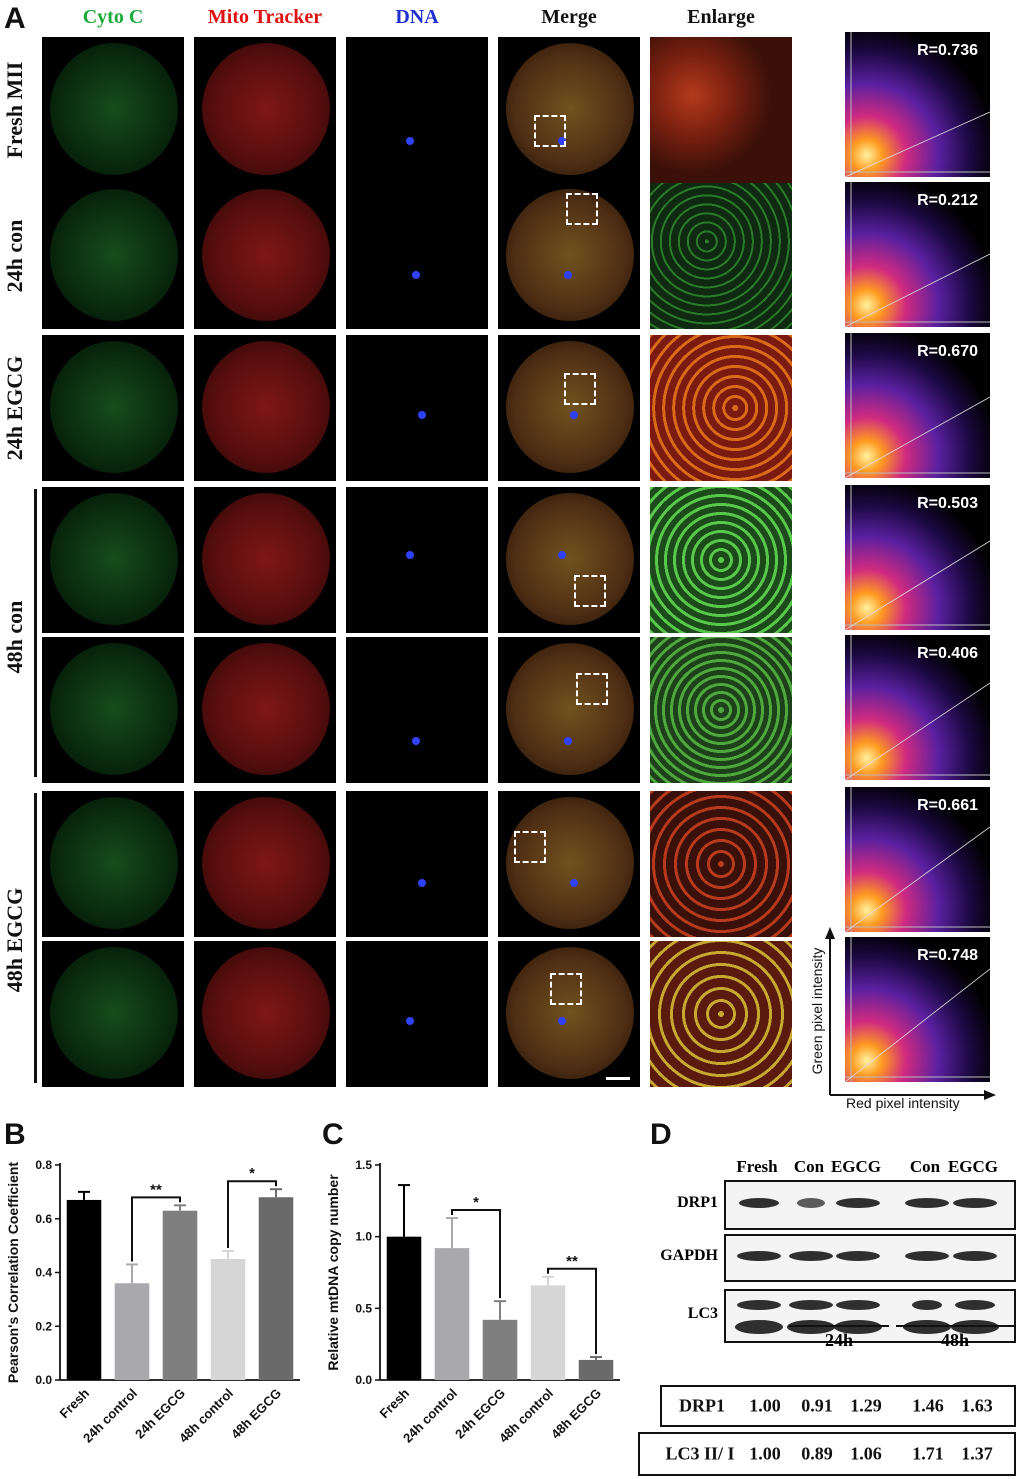 This screenshot has height=1479, width=1020. What do you see at coordinates (977, 1405) in the screenshot?
I see `quant-value: 1.63` at bounding box center [977, 1405].